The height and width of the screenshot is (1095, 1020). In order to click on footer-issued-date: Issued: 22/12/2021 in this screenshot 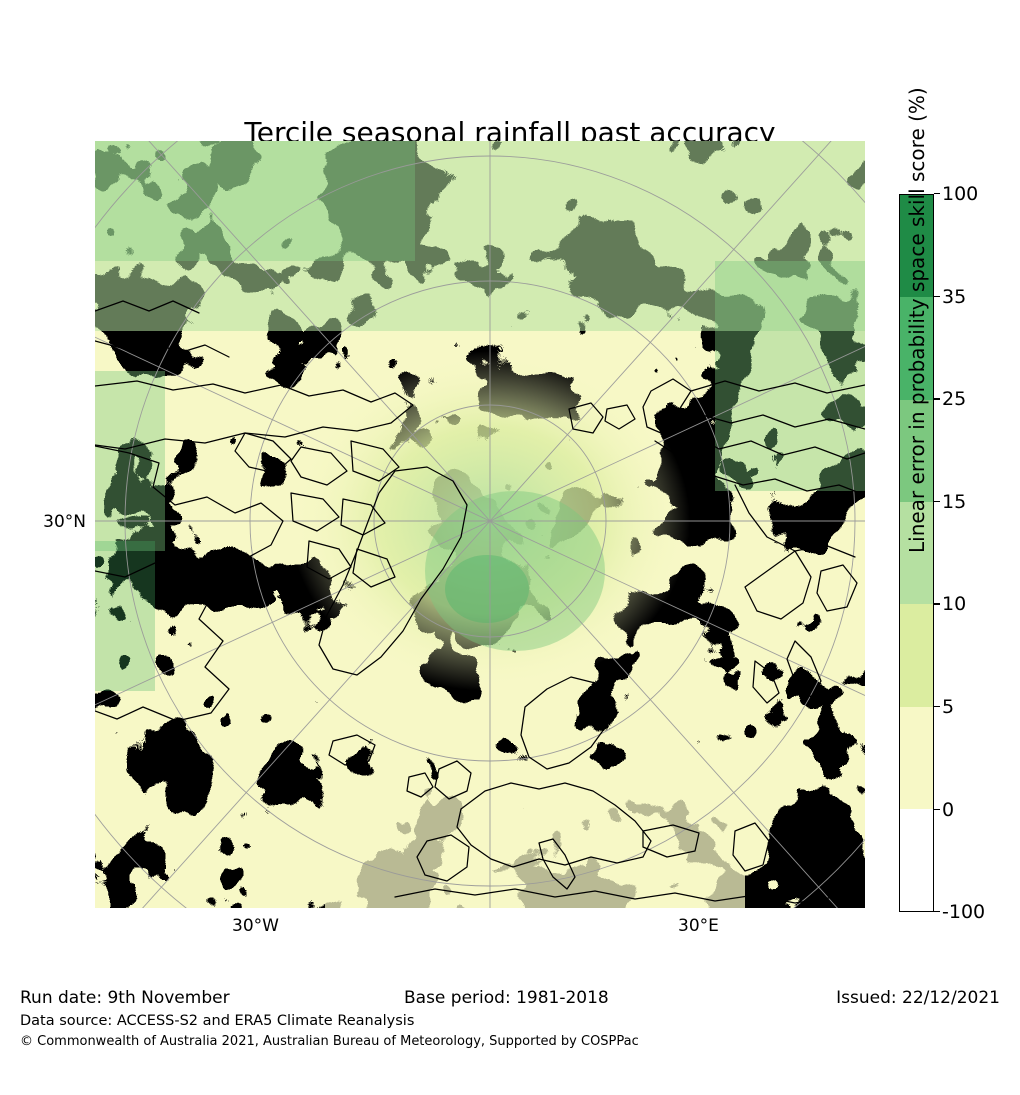, I will do `click(918, 998)`.